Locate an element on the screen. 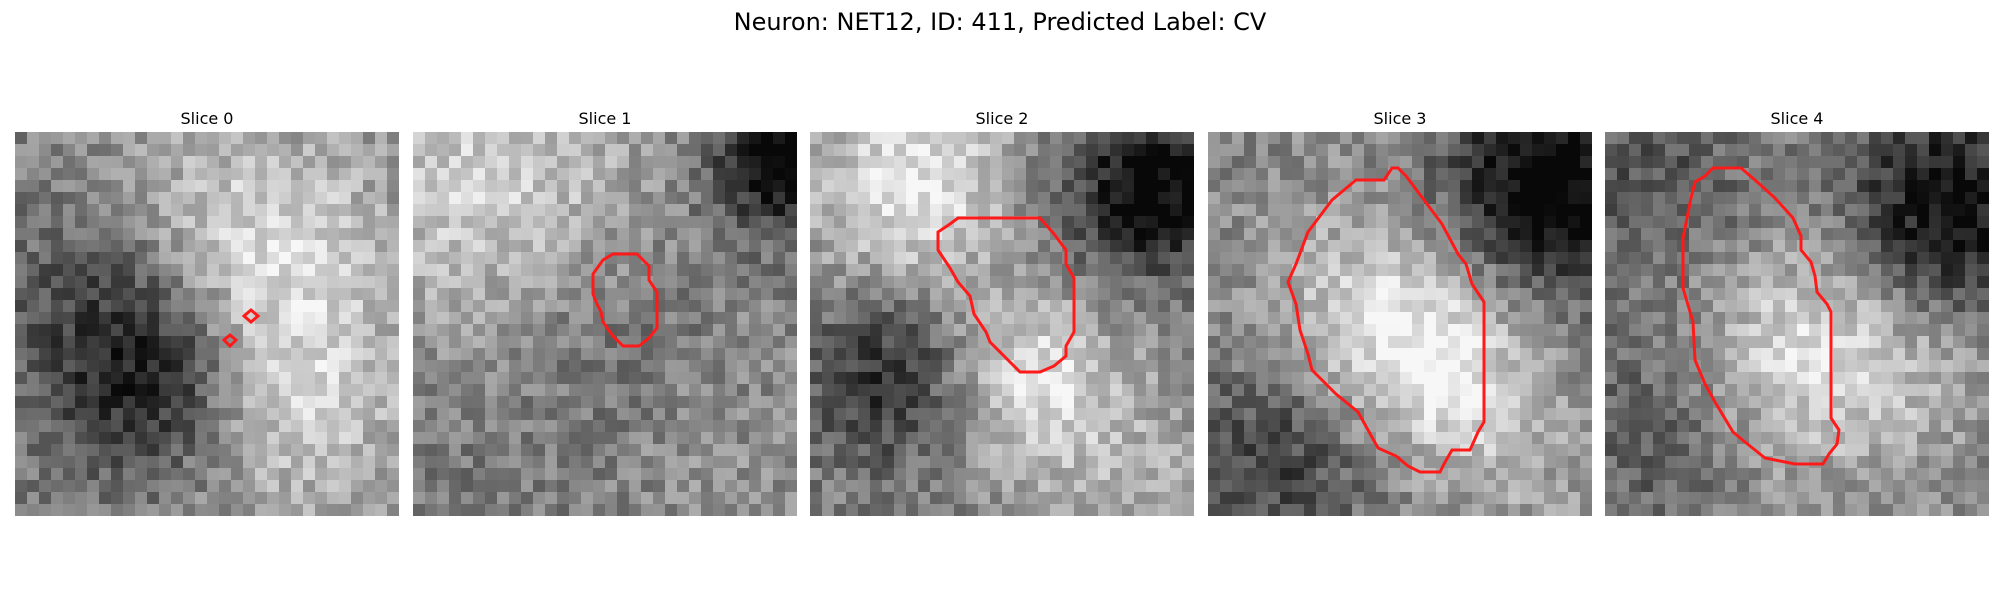 The height and width of the screenshot is (600, 2000). slice-panel-0: Slice 0 is located at coordinates (207, 312).